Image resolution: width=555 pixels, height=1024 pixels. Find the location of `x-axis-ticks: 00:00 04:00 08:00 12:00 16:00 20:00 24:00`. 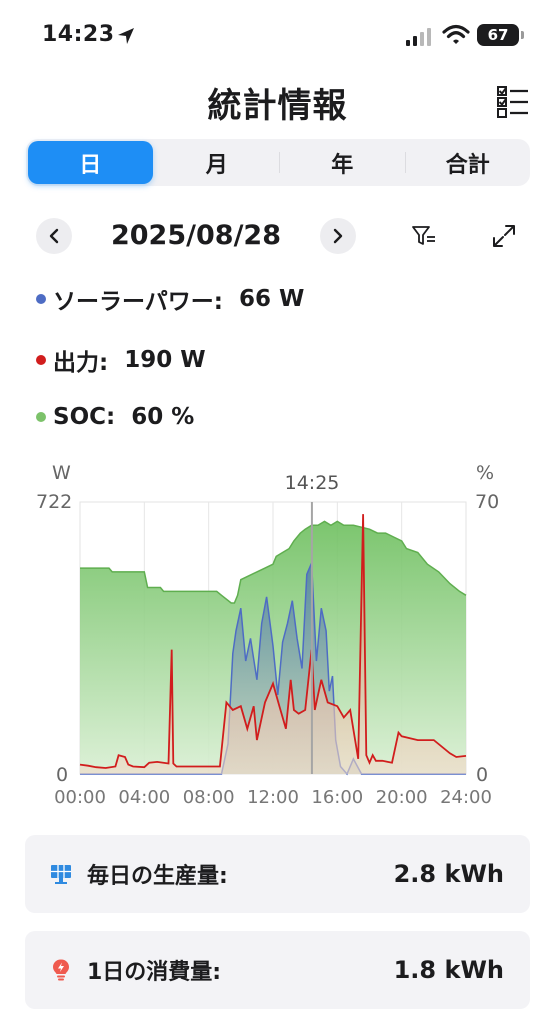

x-axis-ticks: 00:00 04:00 08:00 12:00 16:00 20:00 24:00 is located at coordinates (273, 797).